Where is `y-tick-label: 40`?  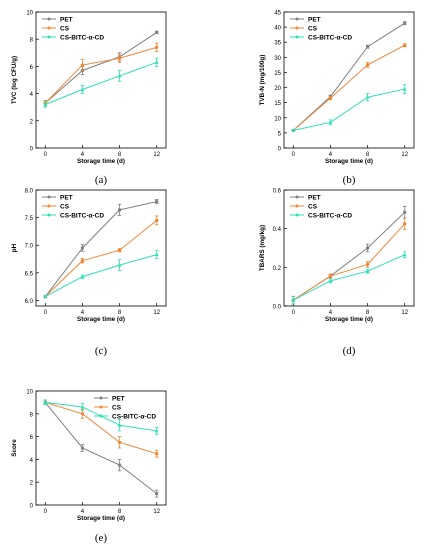
y-tick-label: 40 is located at coordinates (277, 29).